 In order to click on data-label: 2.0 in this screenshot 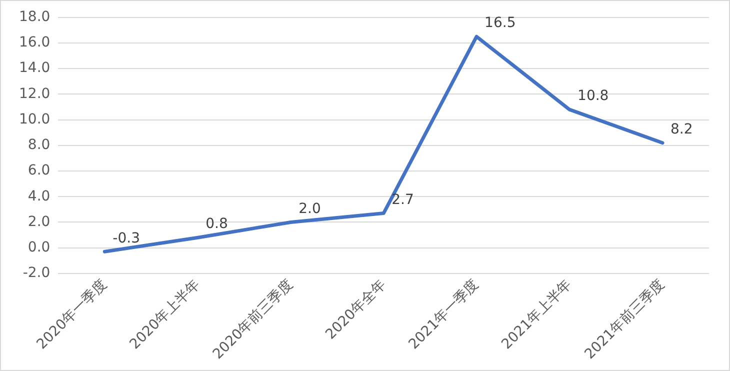, I will do `click(309, 208)`.